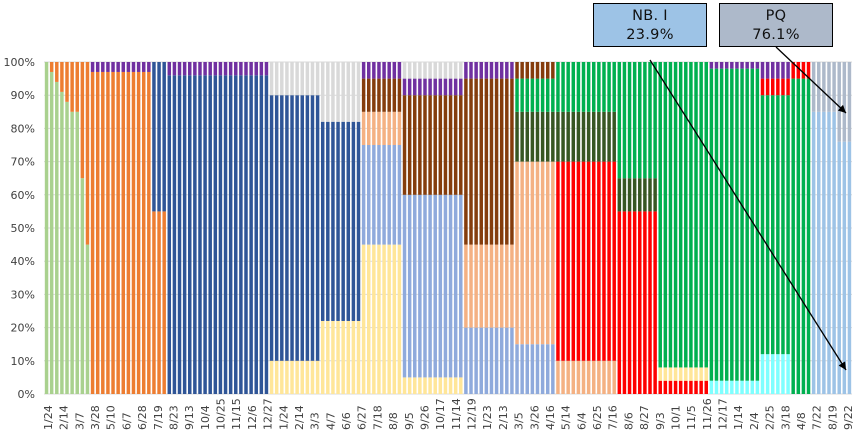  Describe the element at coordinates (754, 421) in the screenshot. I see `x-tick-label: 2/4` at that location.